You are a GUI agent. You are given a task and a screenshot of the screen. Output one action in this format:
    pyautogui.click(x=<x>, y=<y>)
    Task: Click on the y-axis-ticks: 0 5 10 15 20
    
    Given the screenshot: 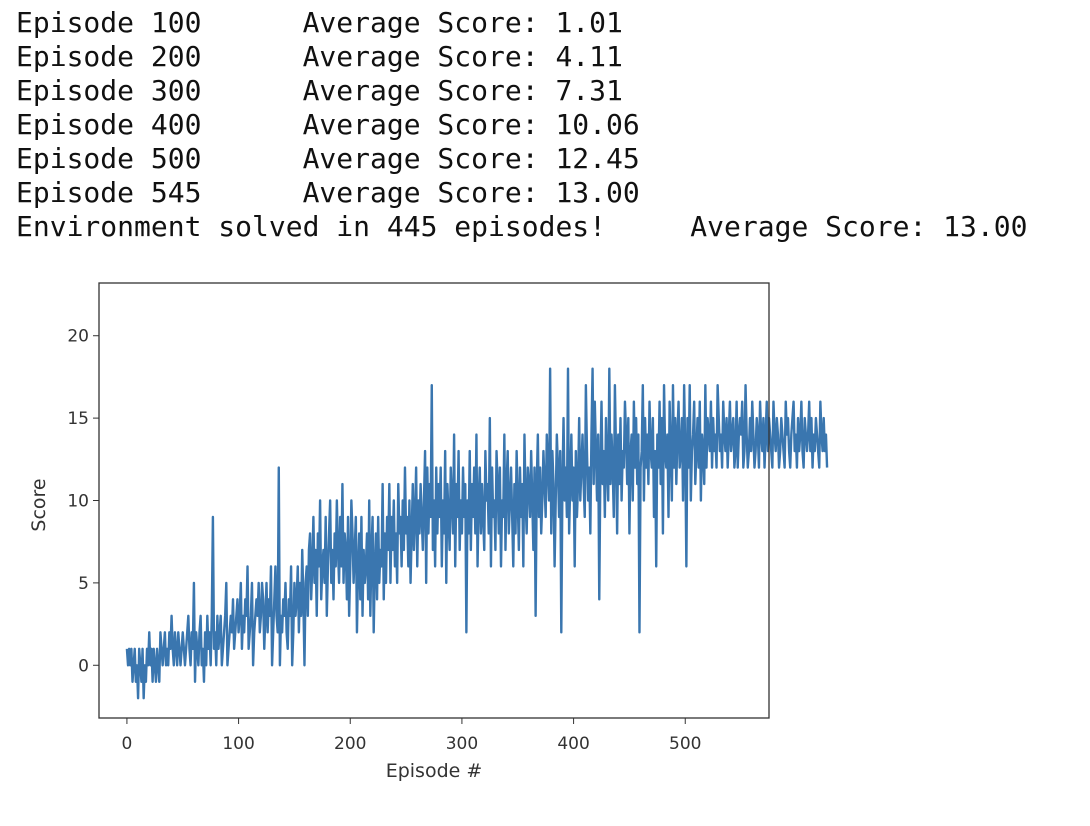 What is the action you would take?
    pyautogui.click(x=83, y=501)
    